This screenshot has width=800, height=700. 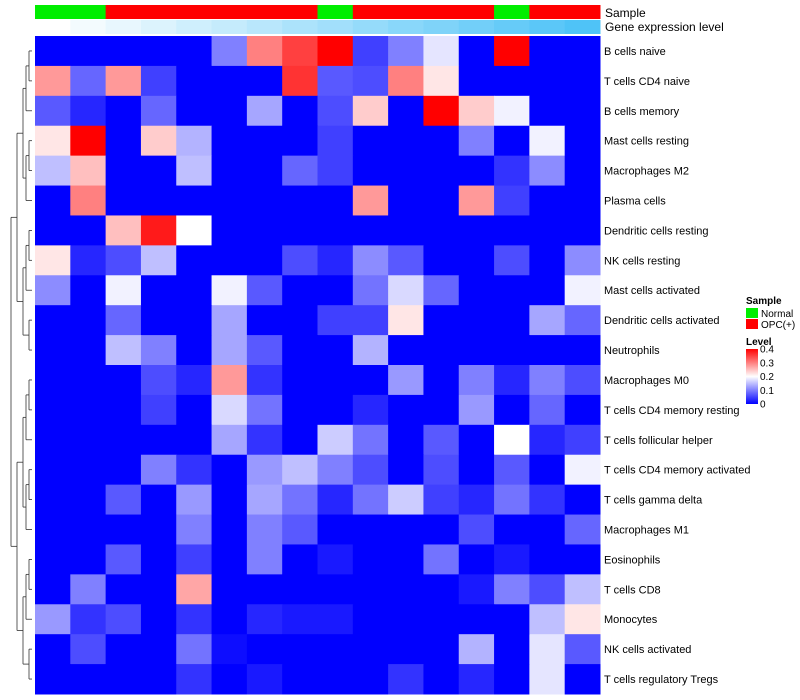 I want to click on row-label: Macrophages M0, so click(x=646, y=381).